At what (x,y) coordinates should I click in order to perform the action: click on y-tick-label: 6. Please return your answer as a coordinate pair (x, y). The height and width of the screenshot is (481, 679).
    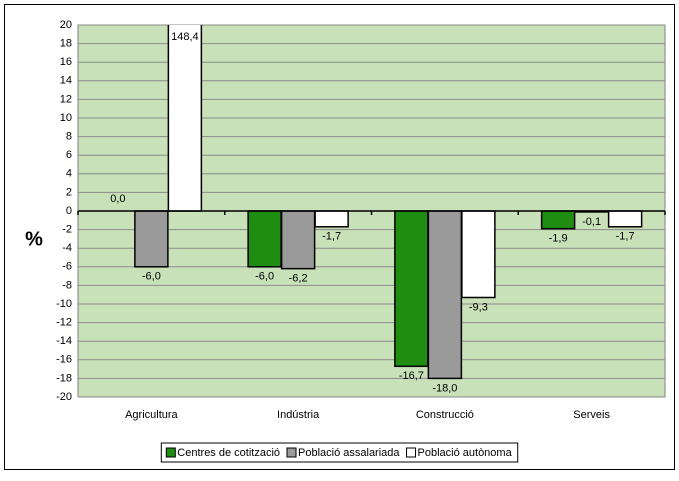
    Looking at the image, I should click on (69, 155).